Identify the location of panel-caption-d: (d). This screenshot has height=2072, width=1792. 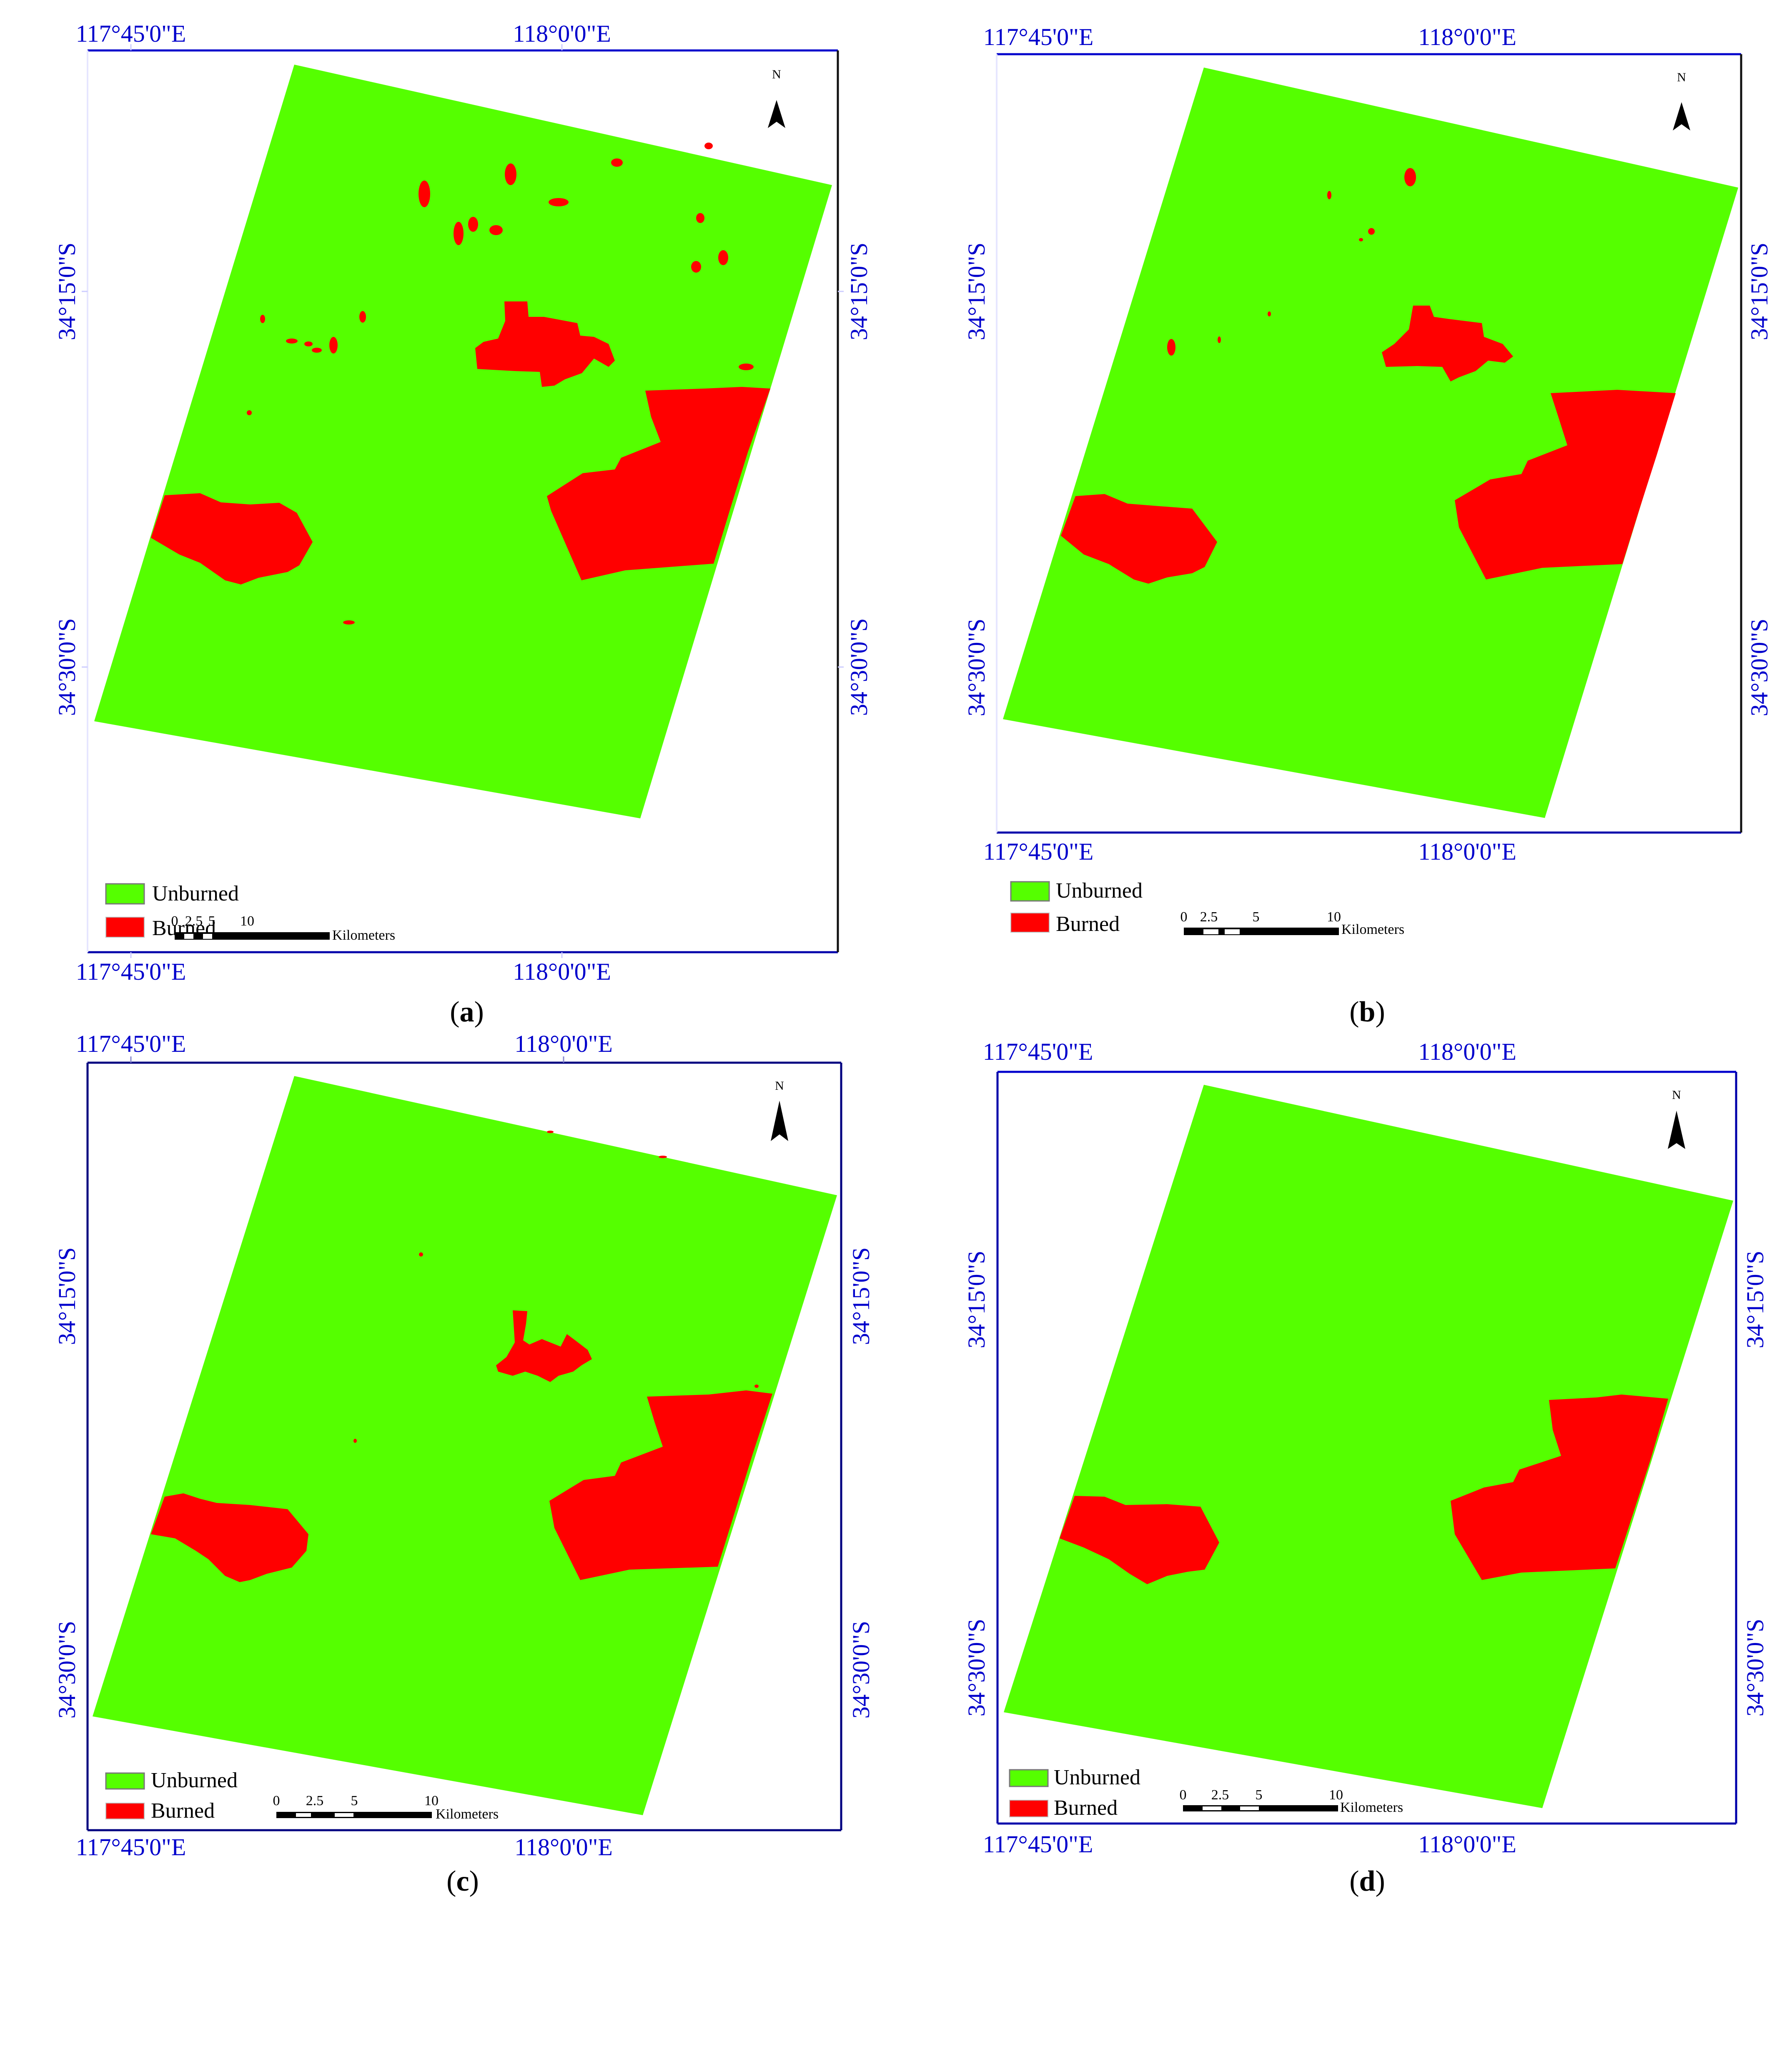
(1367, 1881).